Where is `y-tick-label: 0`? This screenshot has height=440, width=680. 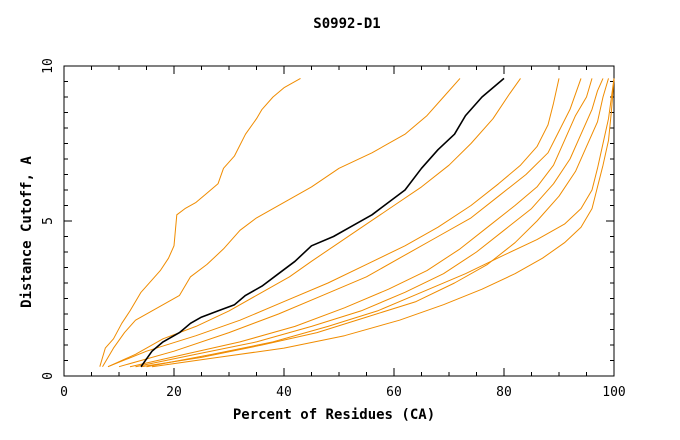 y-tick-label: 0 is located at coordinates (48, 376).